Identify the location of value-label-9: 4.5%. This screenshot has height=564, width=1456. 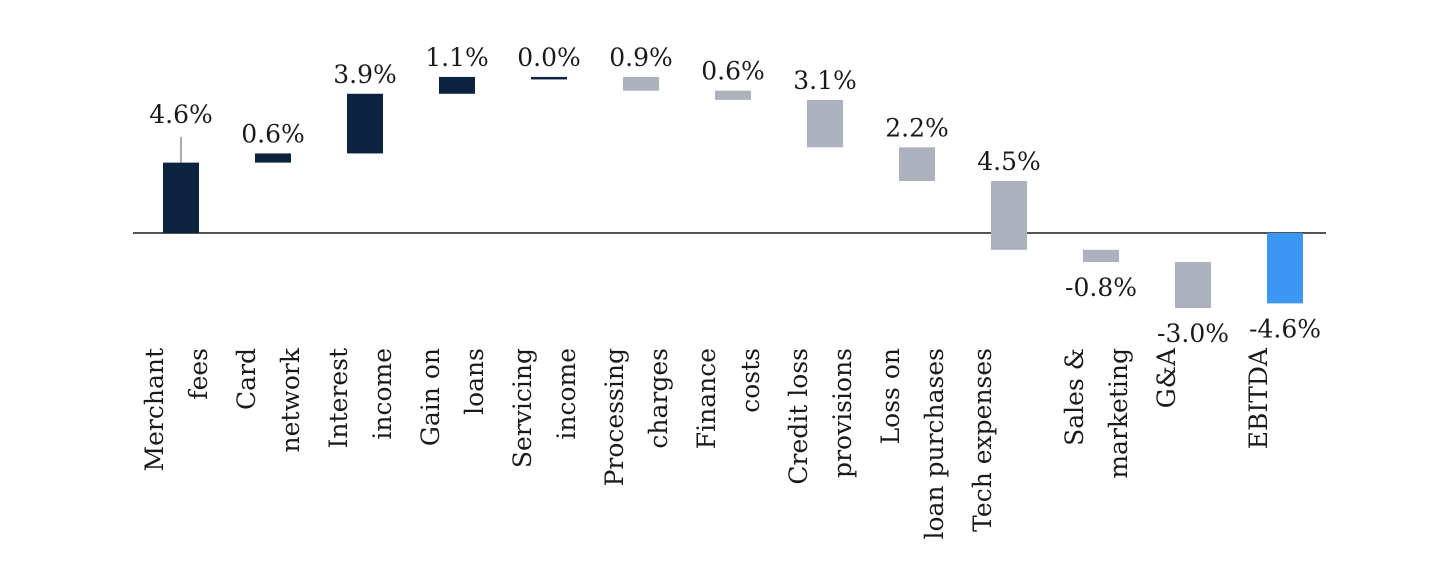
(1009, 161).